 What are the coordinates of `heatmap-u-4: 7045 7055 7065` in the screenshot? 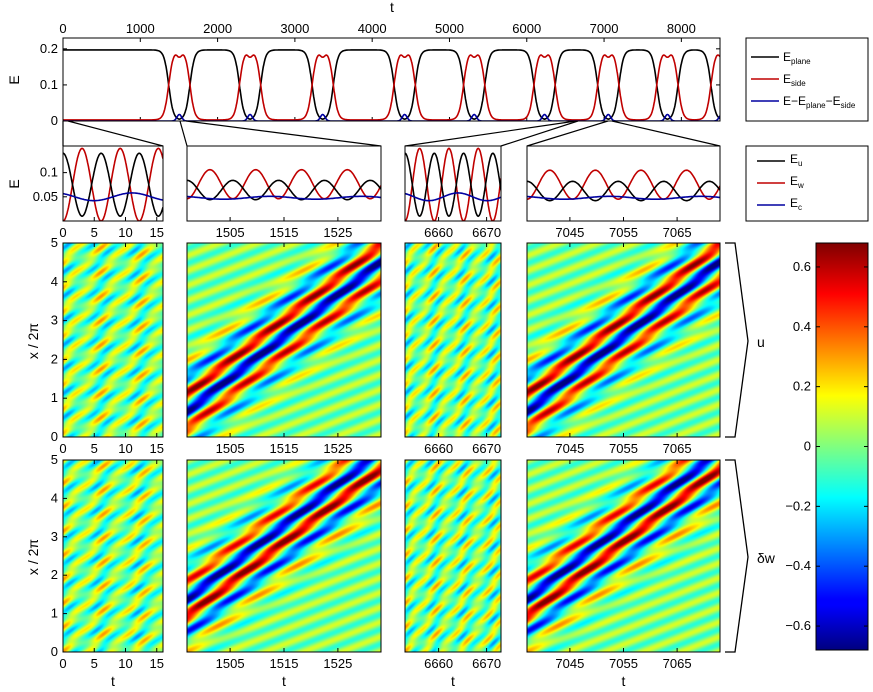 It's located at (623, 349).